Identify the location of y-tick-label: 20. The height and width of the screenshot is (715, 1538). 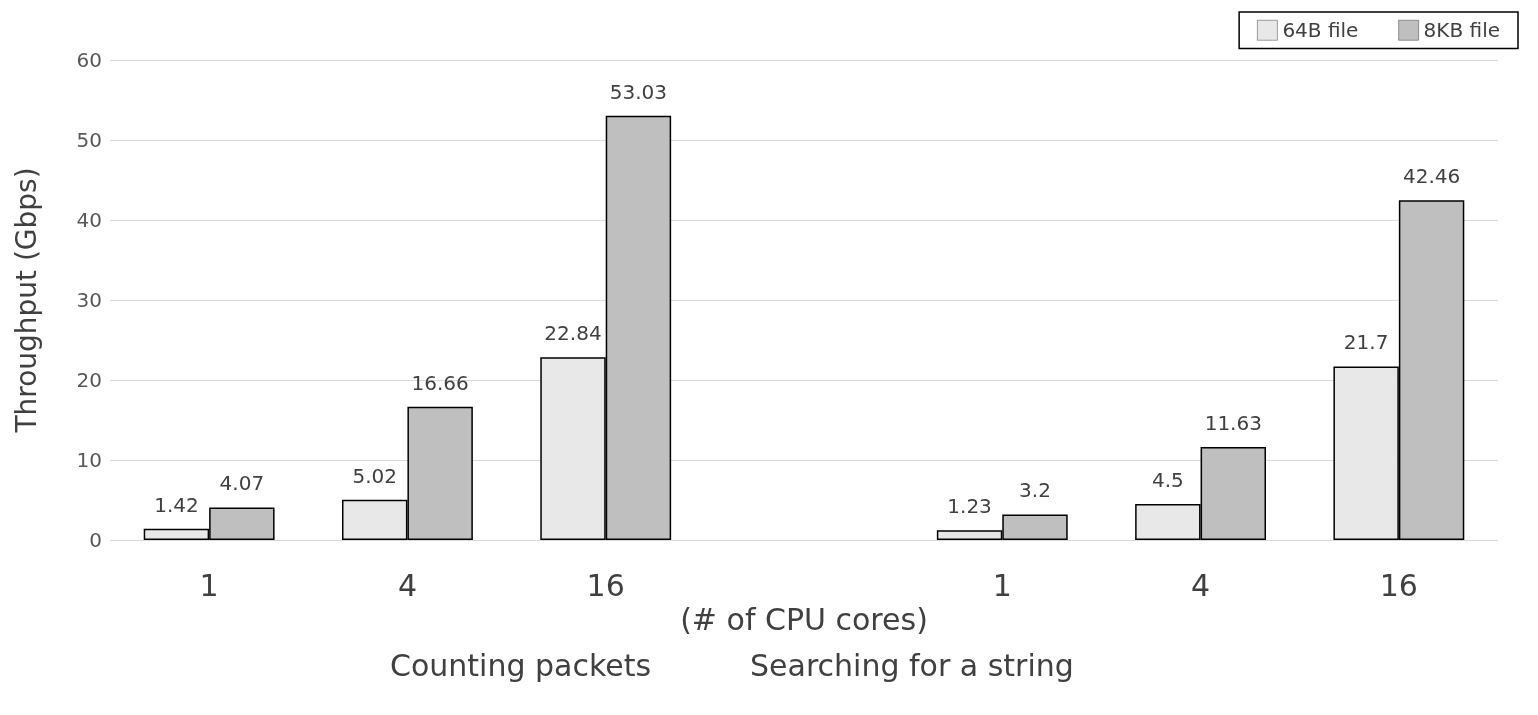
(89, 380).